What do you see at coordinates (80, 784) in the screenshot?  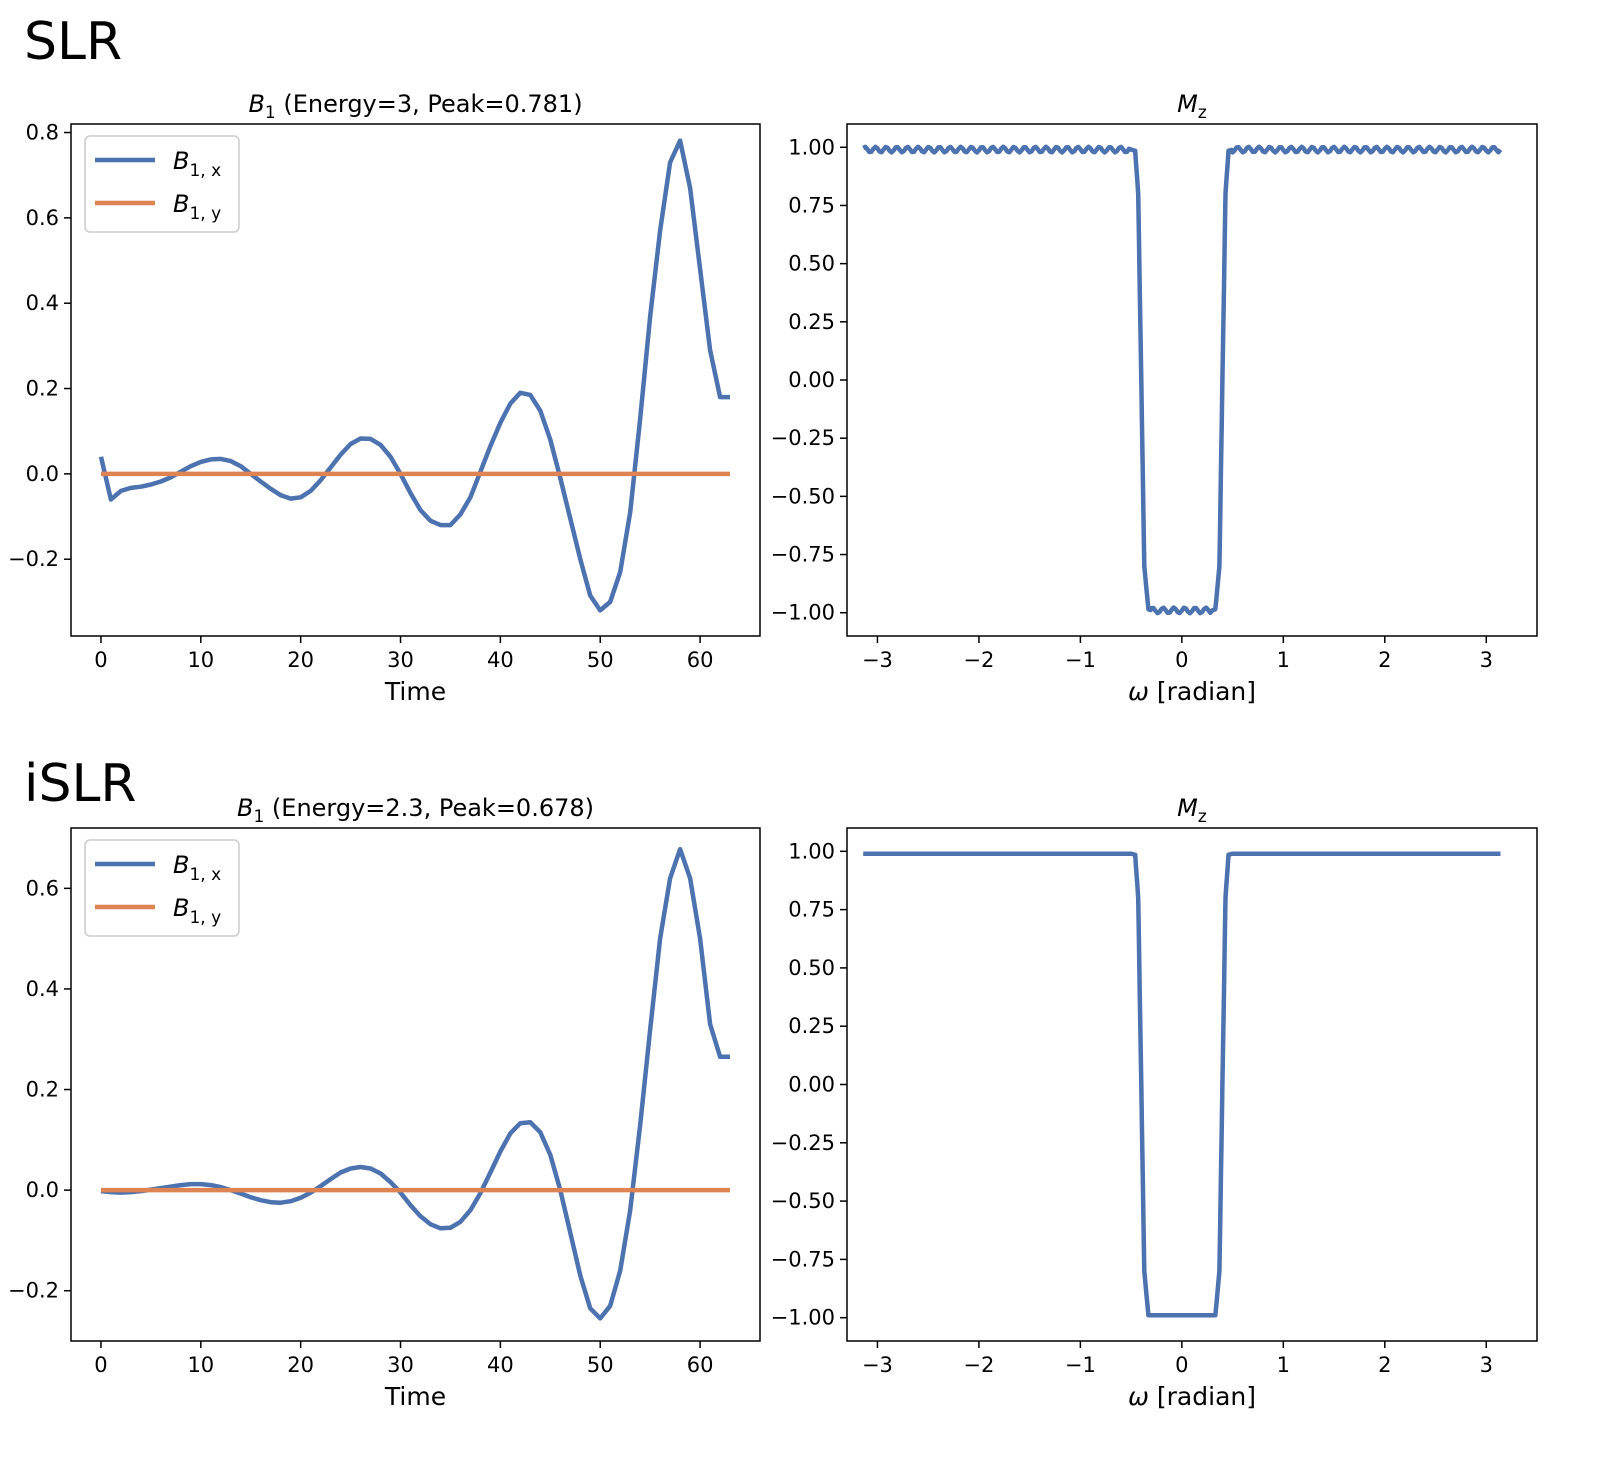 I see `section-title-islr: iSLR` at bounding box center [80, 784].